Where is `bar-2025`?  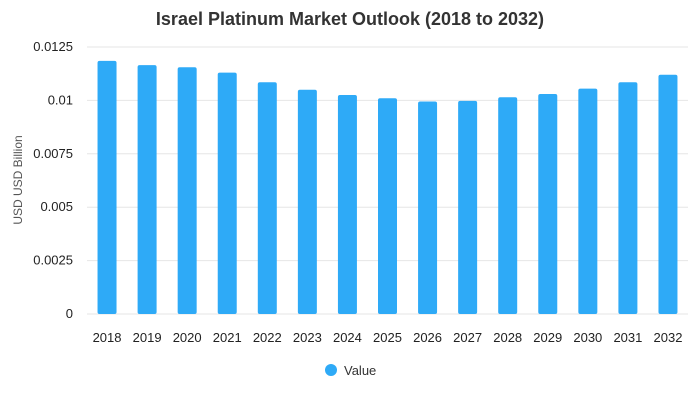
bar-2025 is located at coordinates (387, 206).